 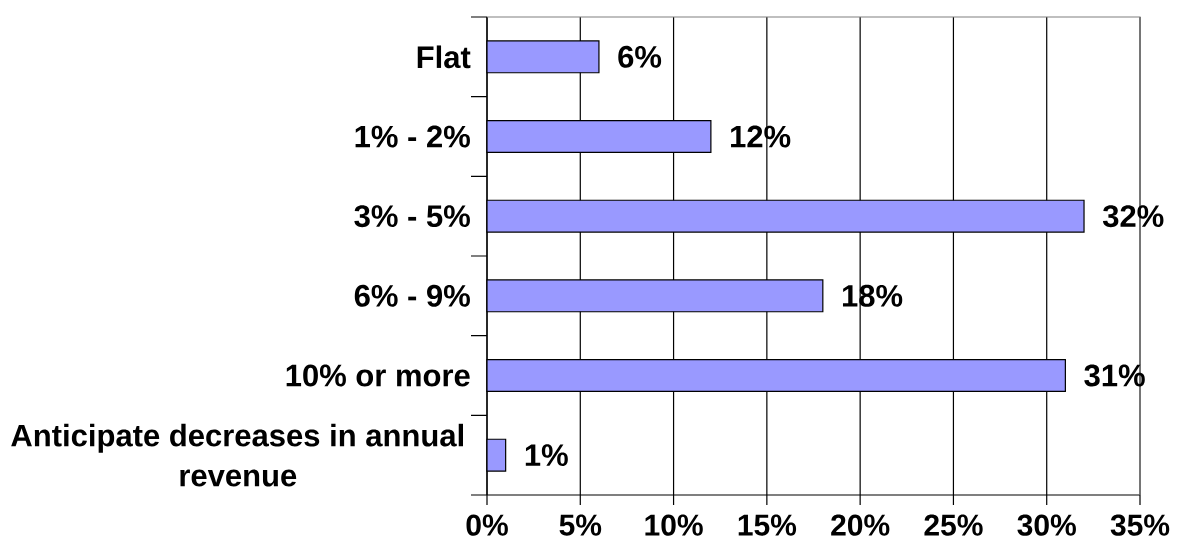 What do you see at coordinates (378, 375) in the screenshot?
I see `y-tick-label: 10% or more` at bounding box center [378, 375].